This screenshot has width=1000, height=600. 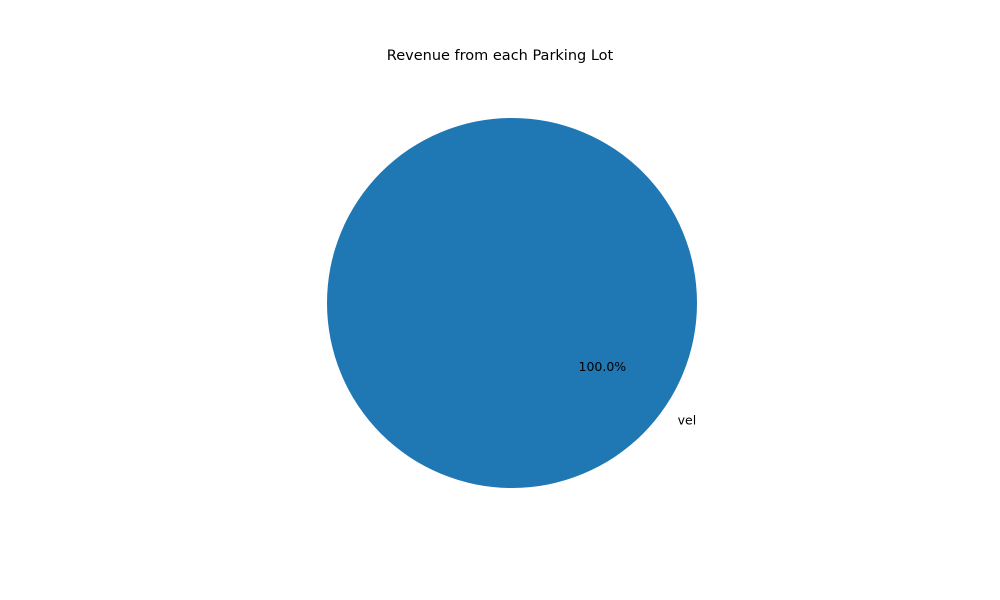 What do you see at coordinates (500, 56) in the screenshot?
I see `chart-title: Revenue from each Parking Lot` at bounding box center [500, 56].